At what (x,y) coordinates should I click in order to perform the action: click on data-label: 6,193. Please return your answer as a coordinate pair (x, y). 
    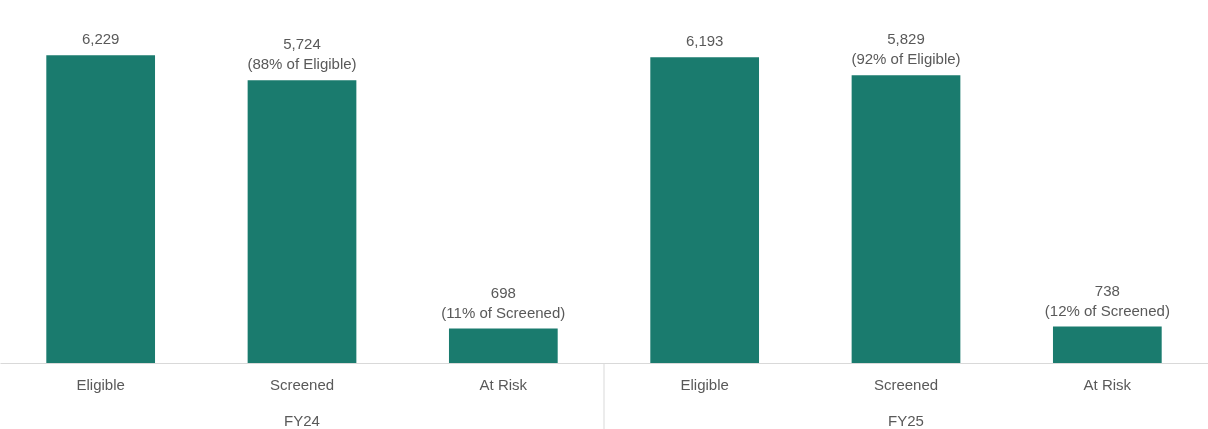
    Looking at the image, I should click on (704, 41).